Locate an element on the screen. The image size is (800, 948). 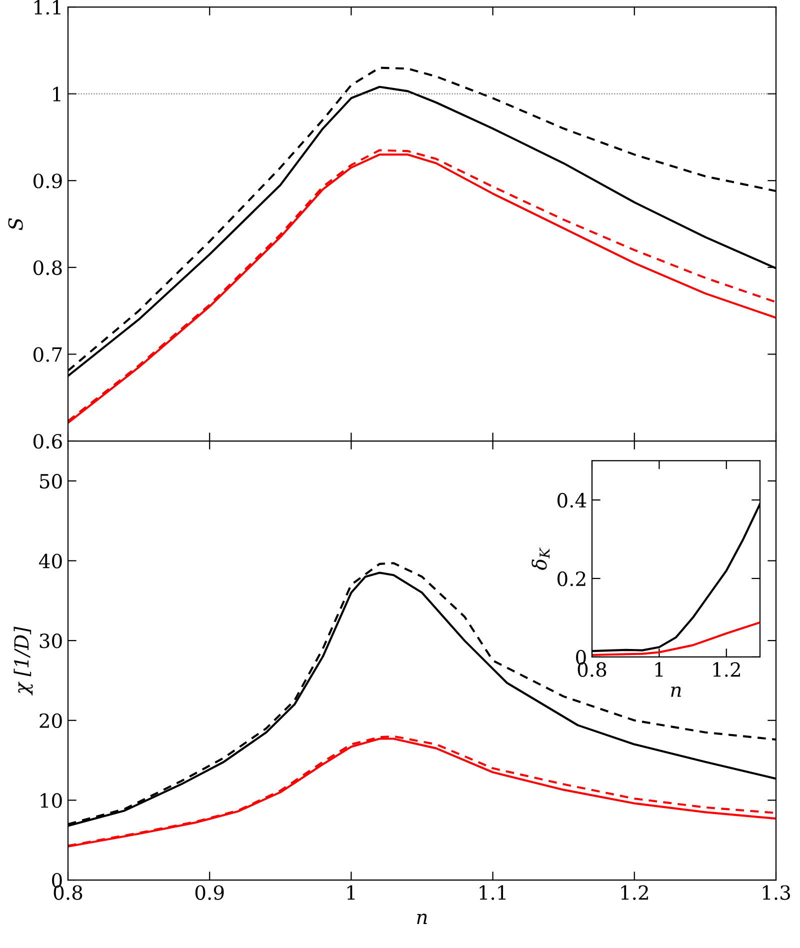
y-tick-label: 50 is located at coordinates (51, 481).